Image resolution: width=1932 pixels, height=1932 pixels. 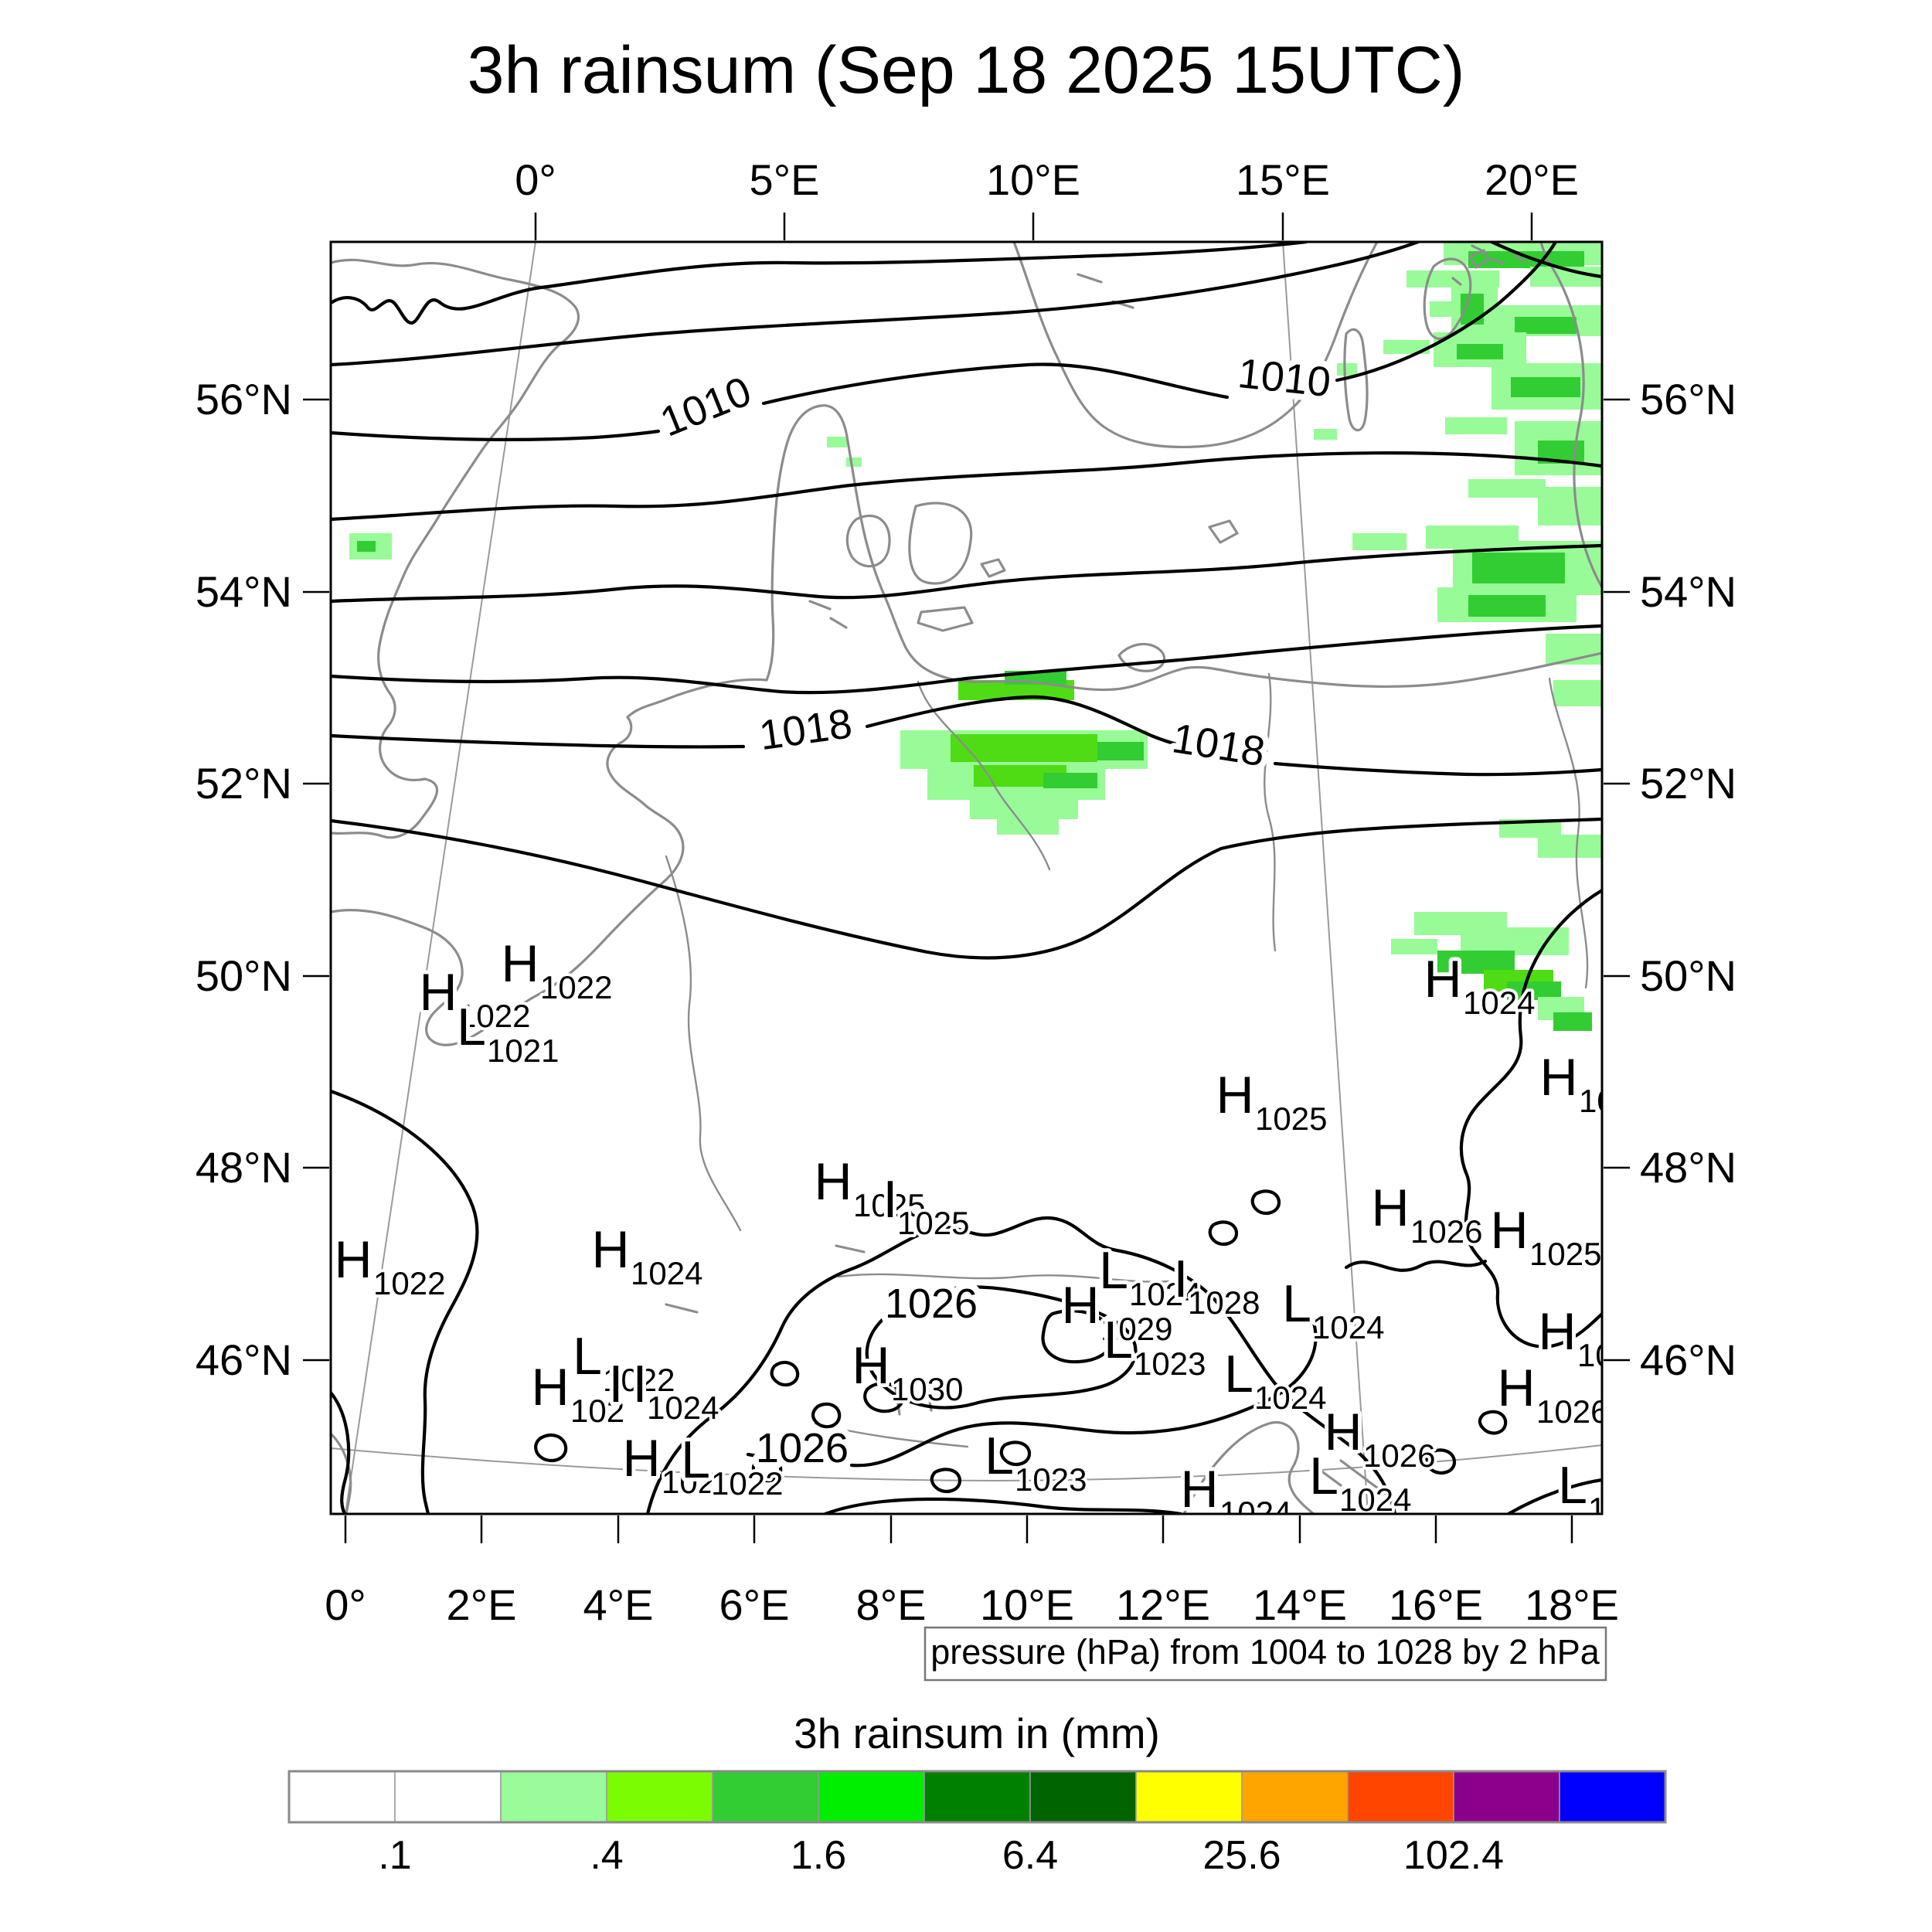 I want to click on isobar-ne-corner, so click(x=1546, y=260).